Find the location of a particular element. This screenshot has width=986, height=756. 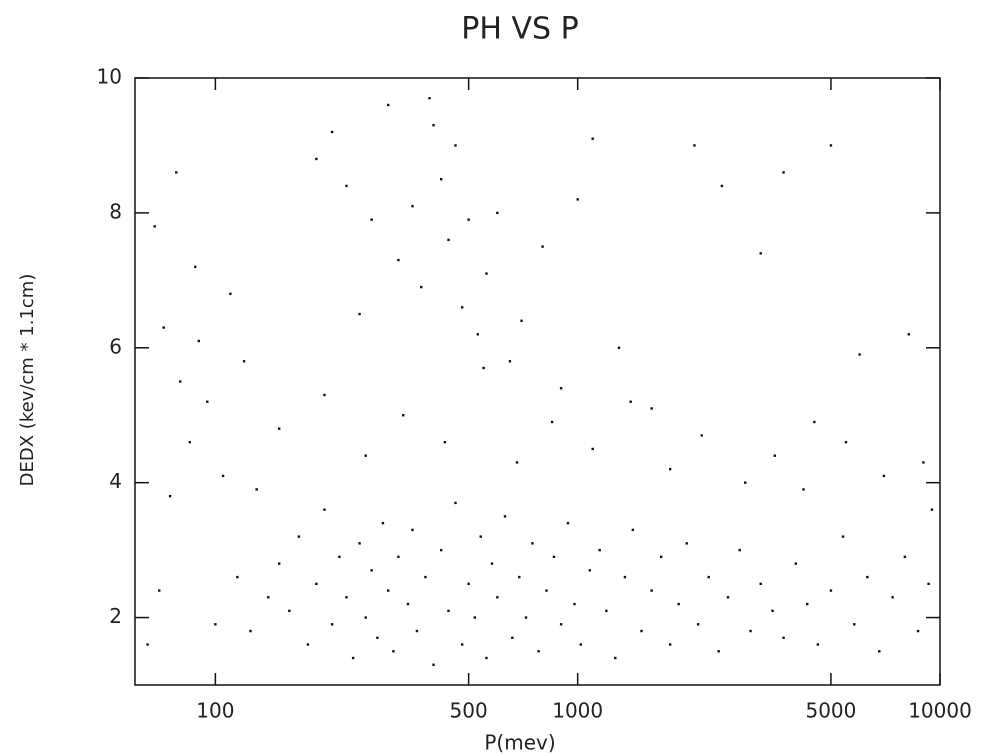

y-tick-label: 10 is located at coordinates (109, 77).